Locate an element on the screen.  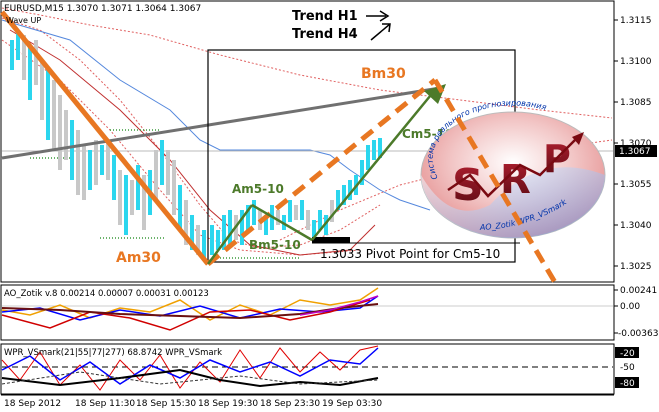
support-dots is located at coordinates (165, 194).